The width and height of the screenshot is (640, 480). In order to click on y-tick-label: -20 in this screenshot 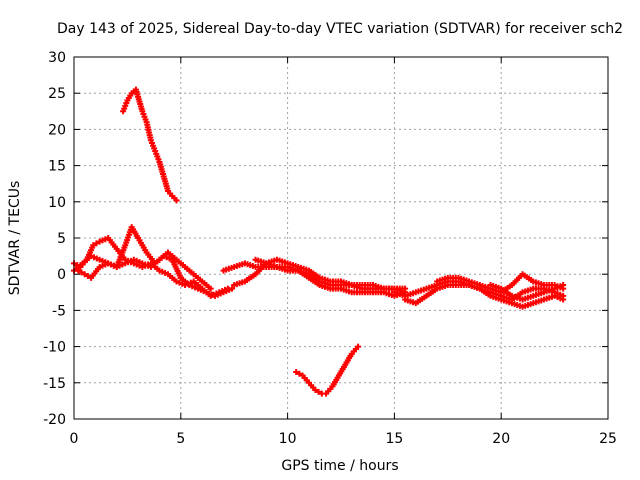, I will do `click(54, 420)`.